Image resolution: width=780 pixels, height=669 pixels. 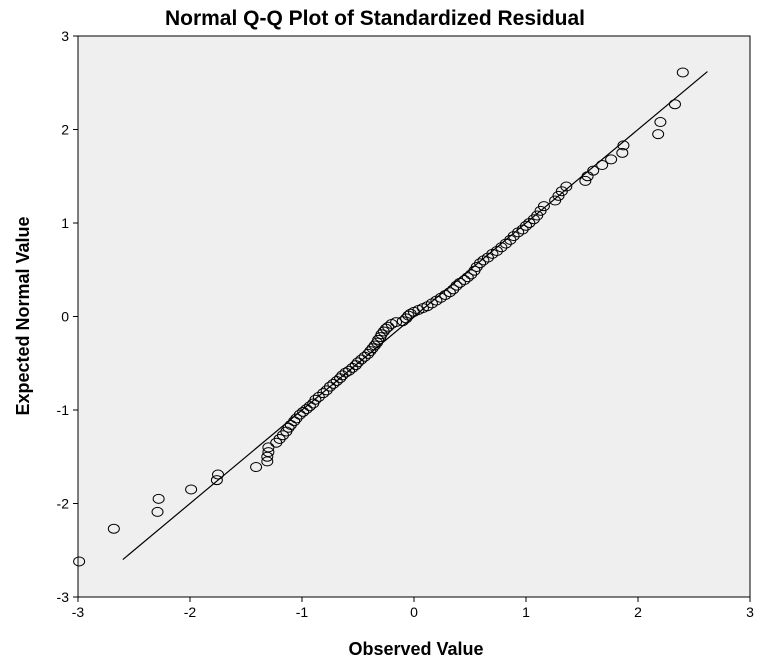 I want to click on y-tick-label: 1, so click(x=65, y=223).